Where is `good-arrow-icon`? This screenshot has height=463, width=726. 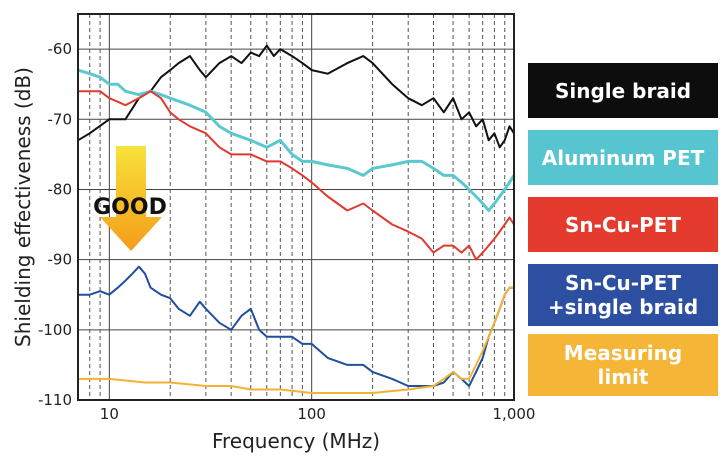 good-arrow-icon is located at coordinates (131, 198).